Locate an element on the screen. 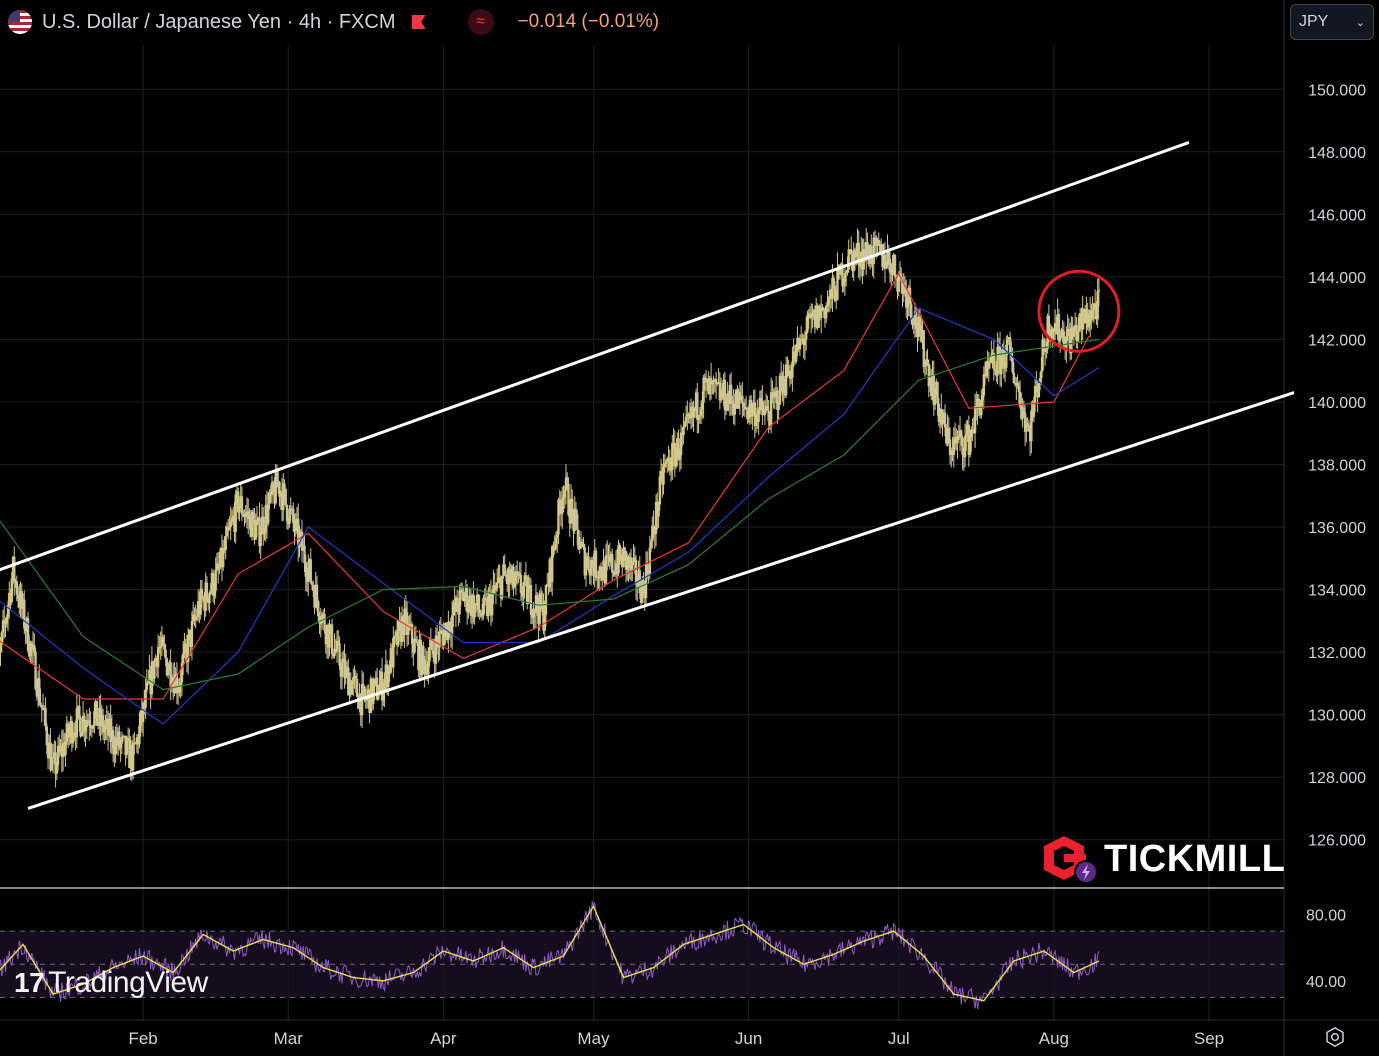 This screenshot has height=1056, width=1379. tickmill-watermark: TICKMILL is located at coordinates (1162, 859).